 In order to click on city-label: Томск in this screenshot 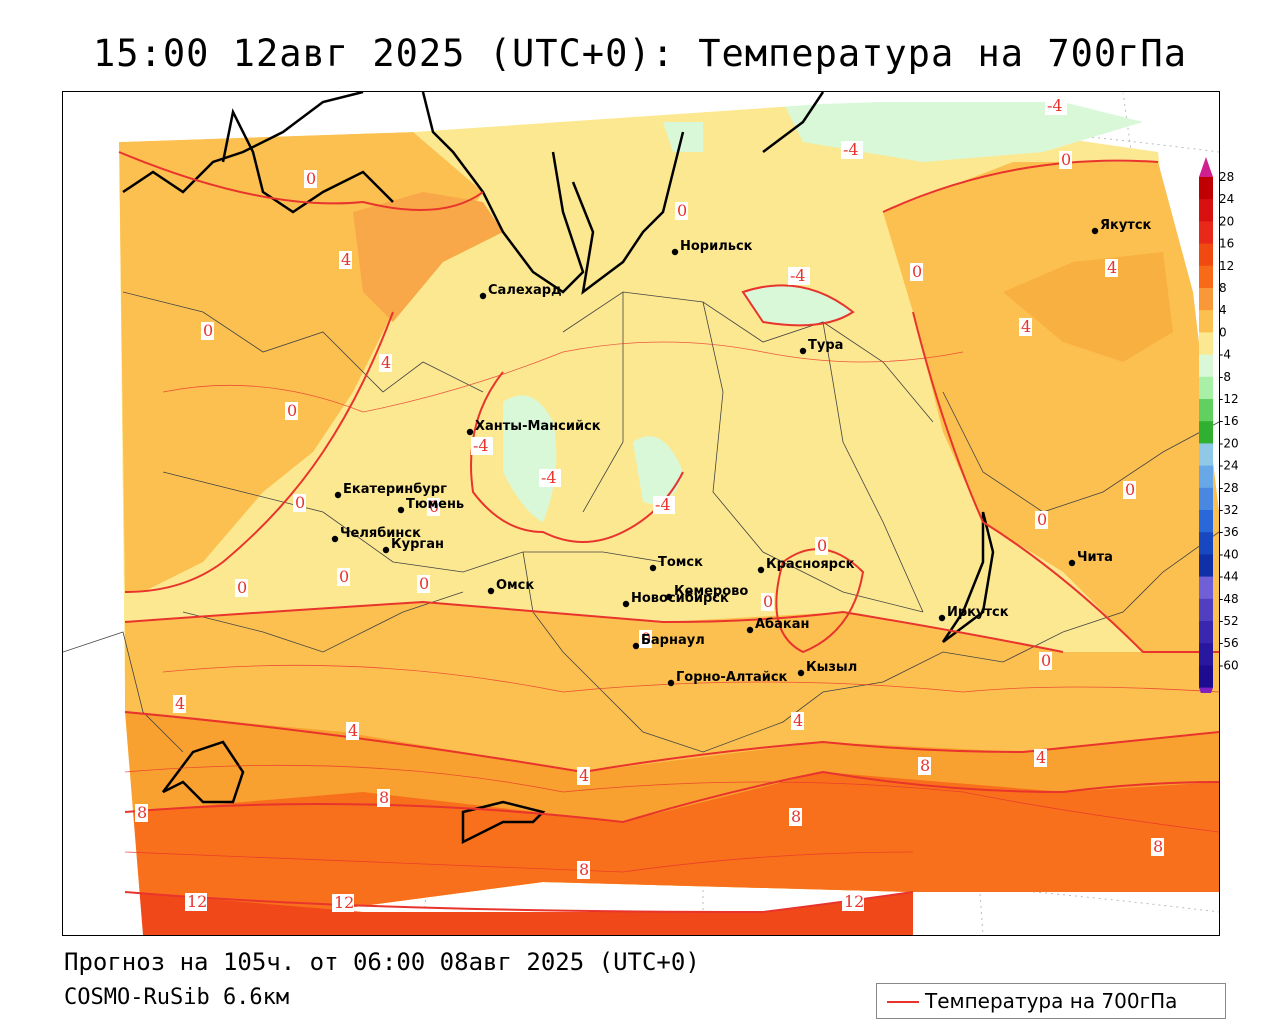, I will do `click(680, 562)`.